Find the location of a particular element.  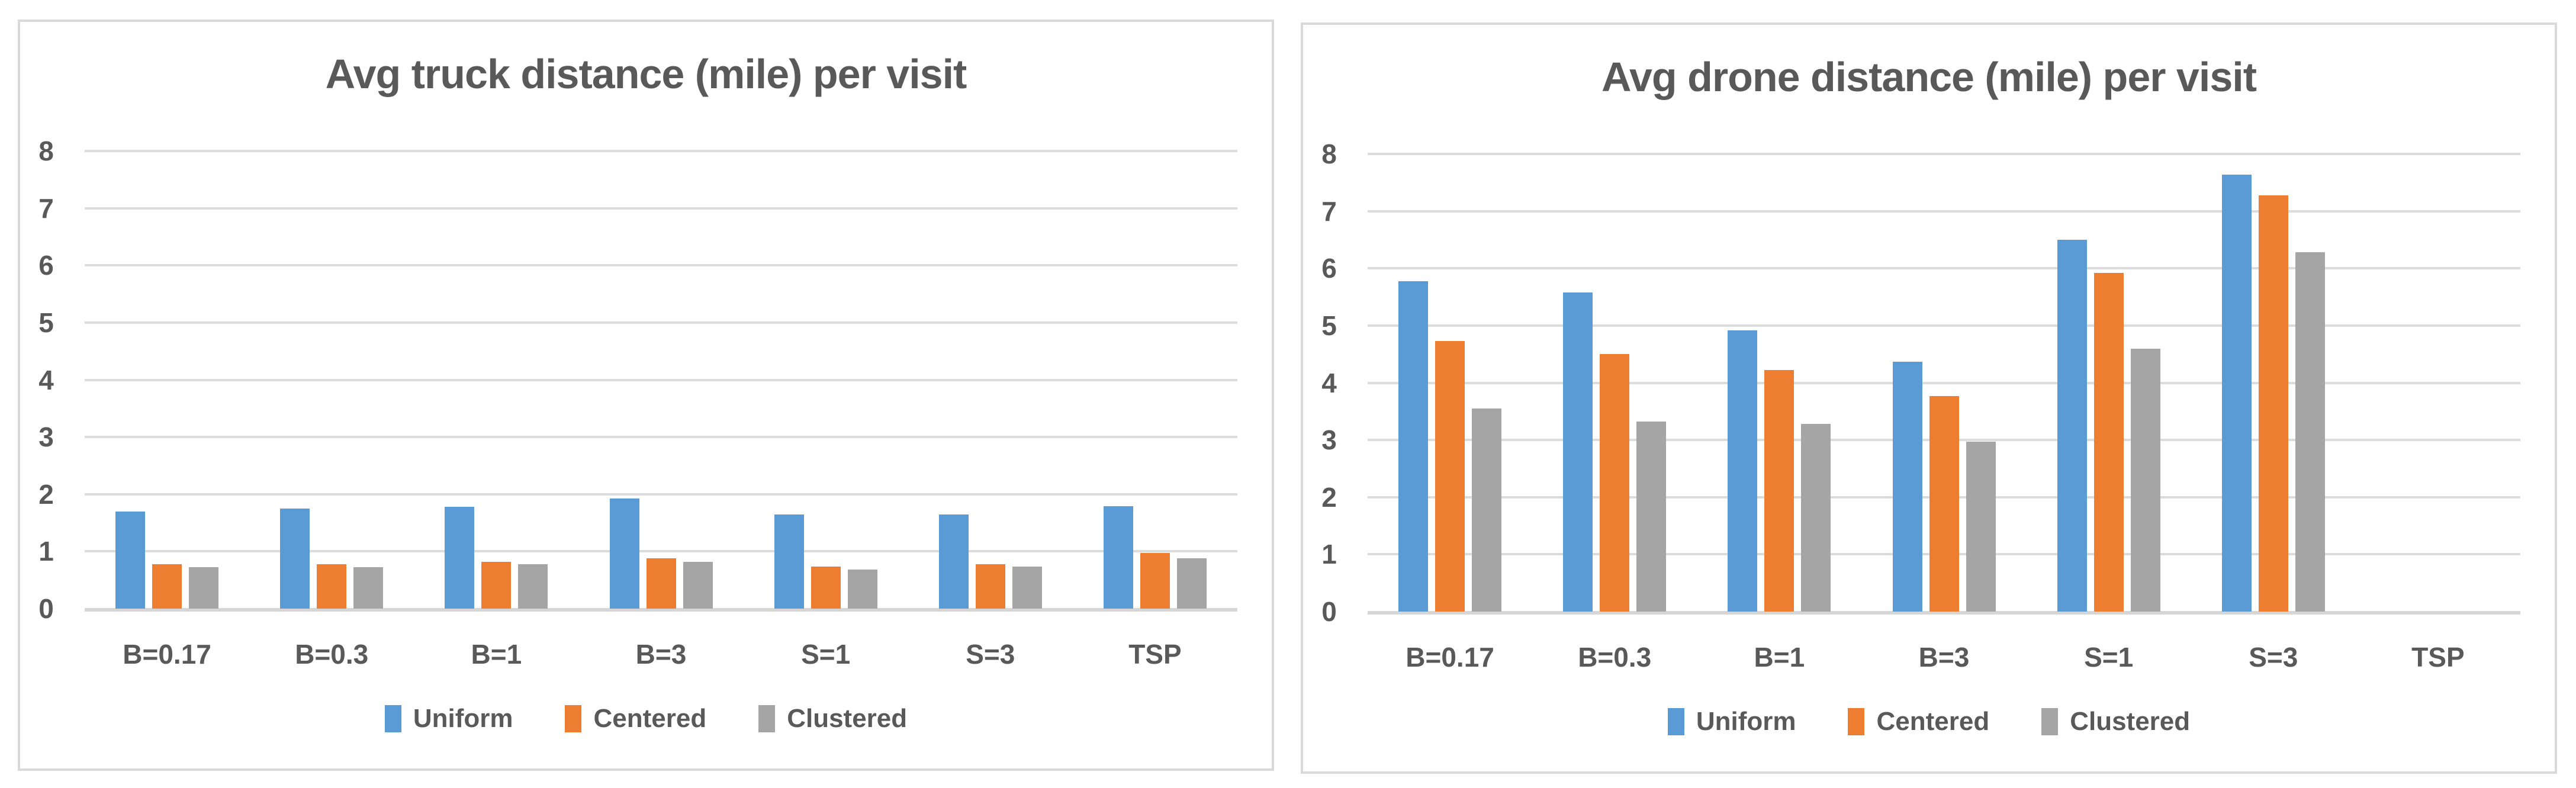

y-axis-tick-label: 0 is located at coordinates (1329, 611).